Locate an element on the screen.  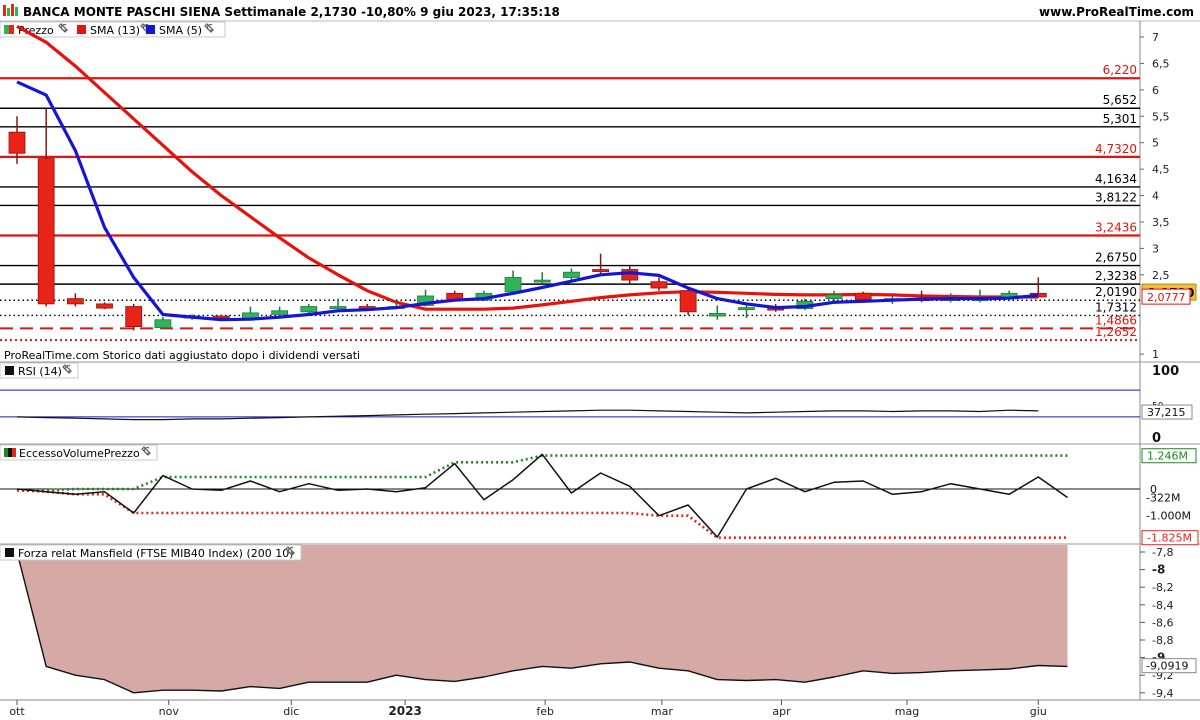
x-tick-label: dic is located at coordinates (291, 711).